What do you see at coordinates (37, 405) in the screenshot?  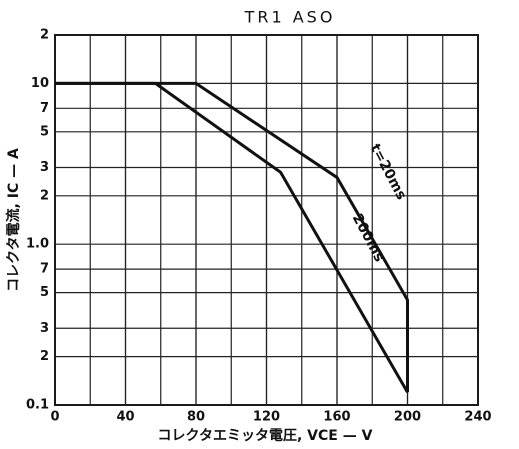 I see `y-tick-label: 0.1` at bounding box center [37, 405].